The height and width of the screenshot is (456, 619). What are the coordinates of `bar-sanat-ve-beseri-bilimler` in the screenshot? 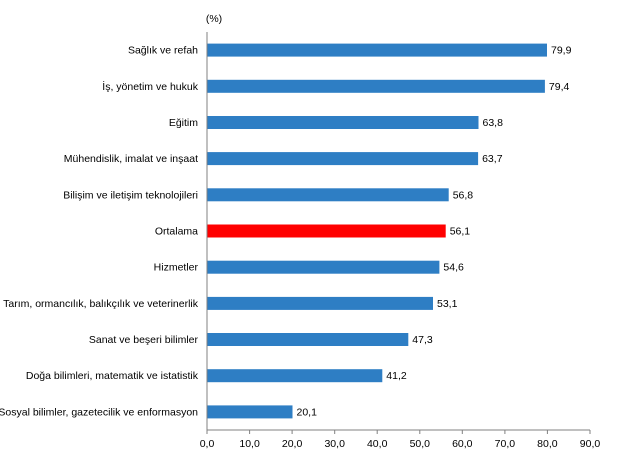 It's located at (308, 339).